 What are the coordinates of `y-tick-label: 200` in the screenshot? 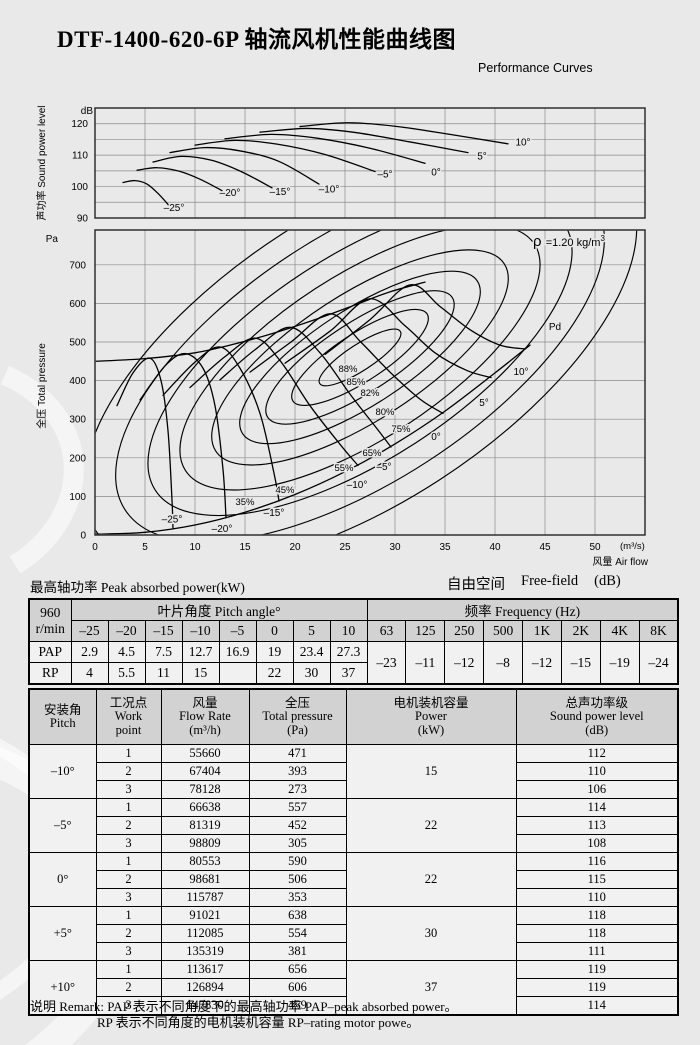 It's located at (77, 458).